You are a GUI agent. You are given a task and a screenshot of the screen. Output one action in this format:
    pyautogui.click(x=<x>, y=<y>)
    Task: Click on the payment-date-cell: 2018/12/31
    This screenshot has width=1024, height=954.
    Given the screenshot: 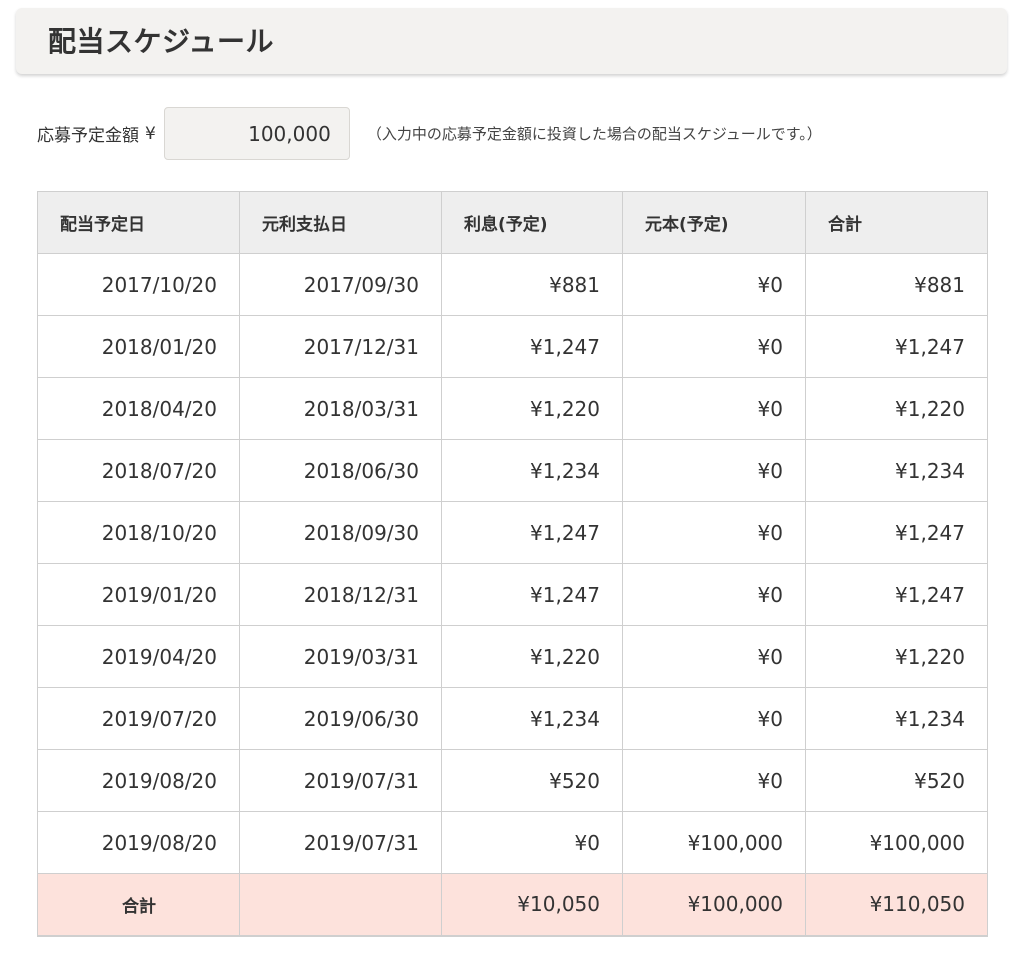 What is the action you would take?
    pyautogui.click(x=340, y=594)
    